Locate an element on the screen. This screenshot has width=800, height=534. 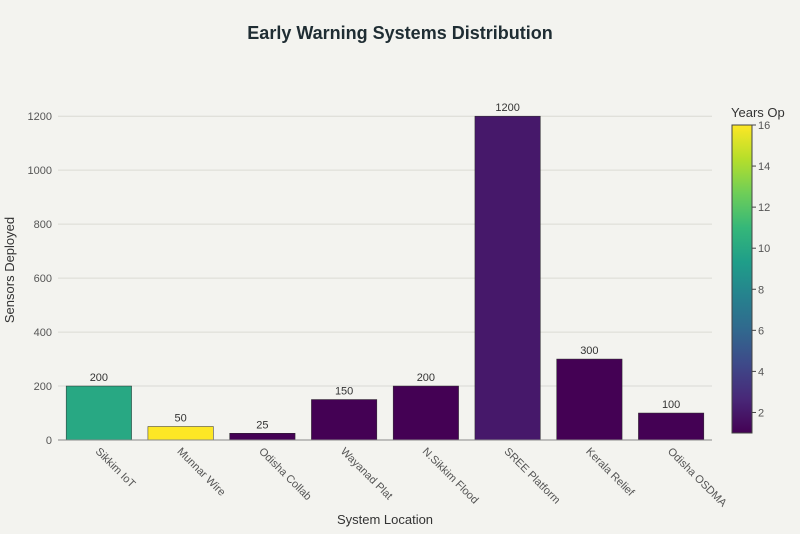
colorbar-tick-label: 2 is located at coordinates (761, 413).